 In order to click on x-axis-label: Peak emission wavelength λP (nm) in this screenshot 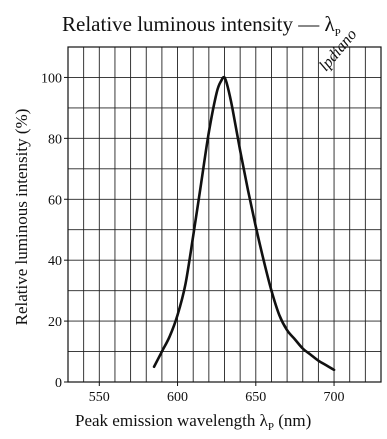, I will do `click(193, 422)`.